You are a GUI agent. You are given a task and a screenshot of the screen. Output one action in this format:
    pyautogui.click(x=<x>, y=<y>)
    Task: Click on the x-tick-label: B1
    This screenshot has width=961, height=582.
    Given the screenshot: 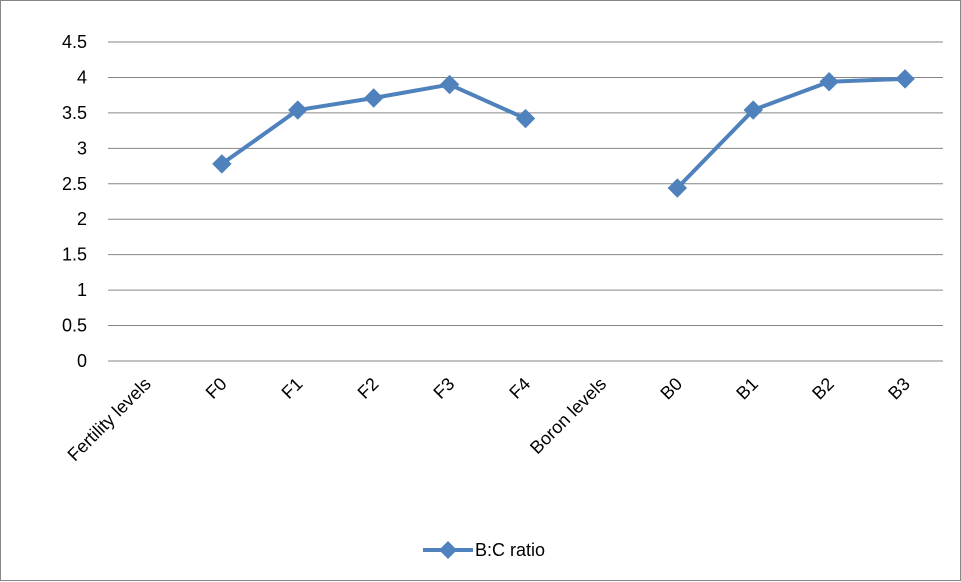 What is the action you would take?
    pyautogui.click(x=747, y=389)
    